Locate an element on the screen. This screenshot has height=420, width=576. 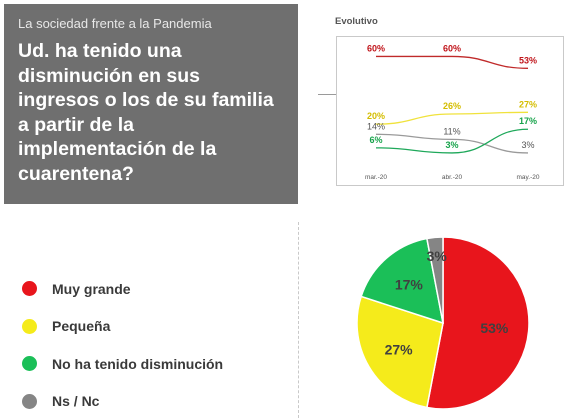
legend-dot-ns-nc is located at coordinates (29, 401).